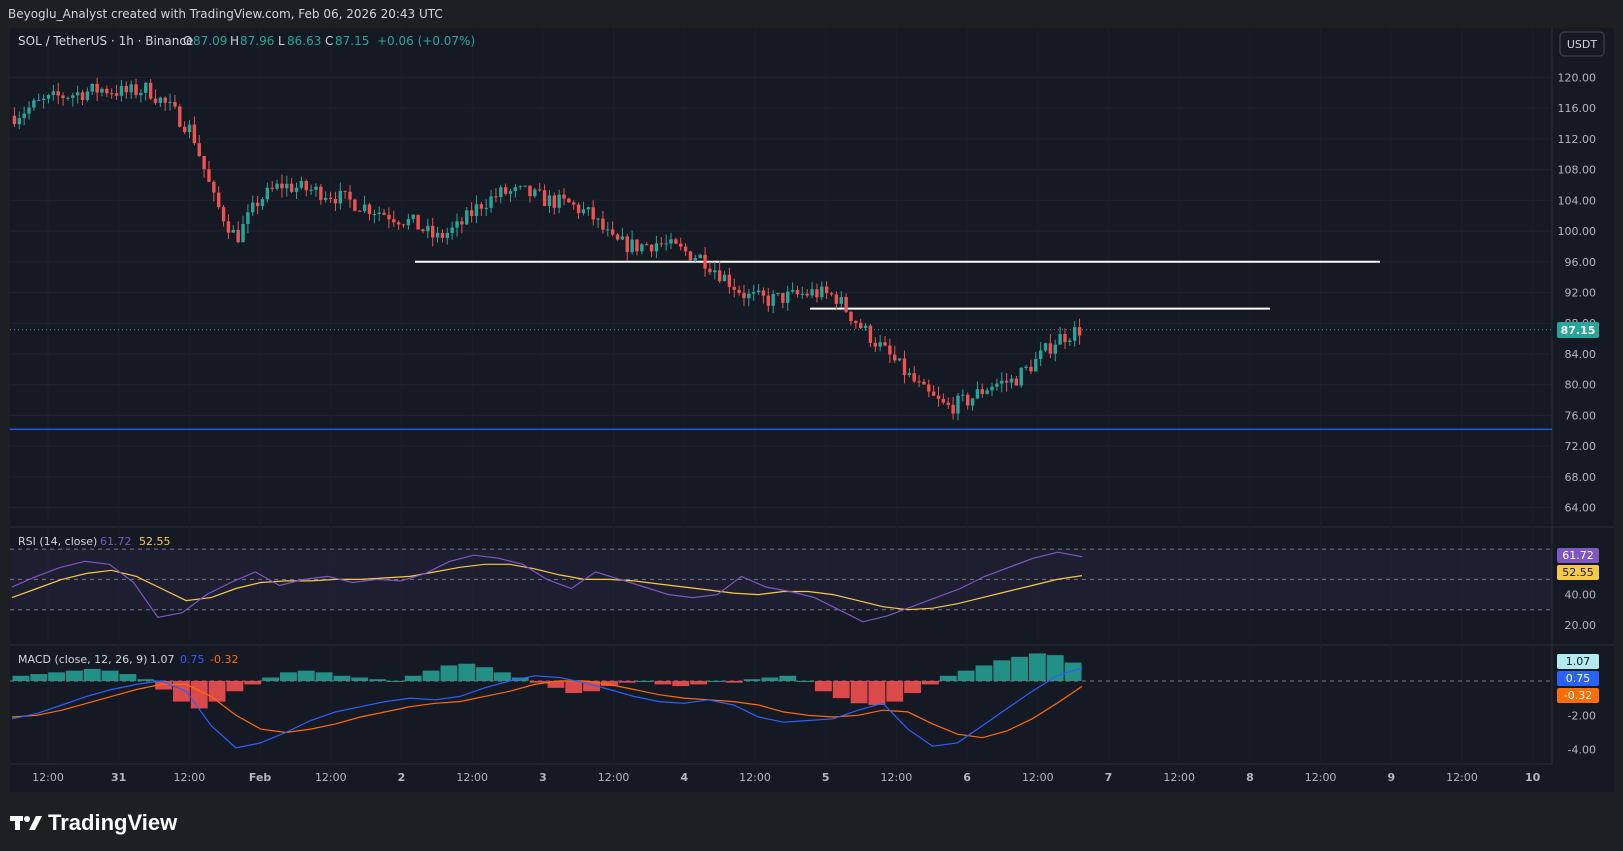  I want to click on rsi-tick-label: 20.00, so click(1581, 625).